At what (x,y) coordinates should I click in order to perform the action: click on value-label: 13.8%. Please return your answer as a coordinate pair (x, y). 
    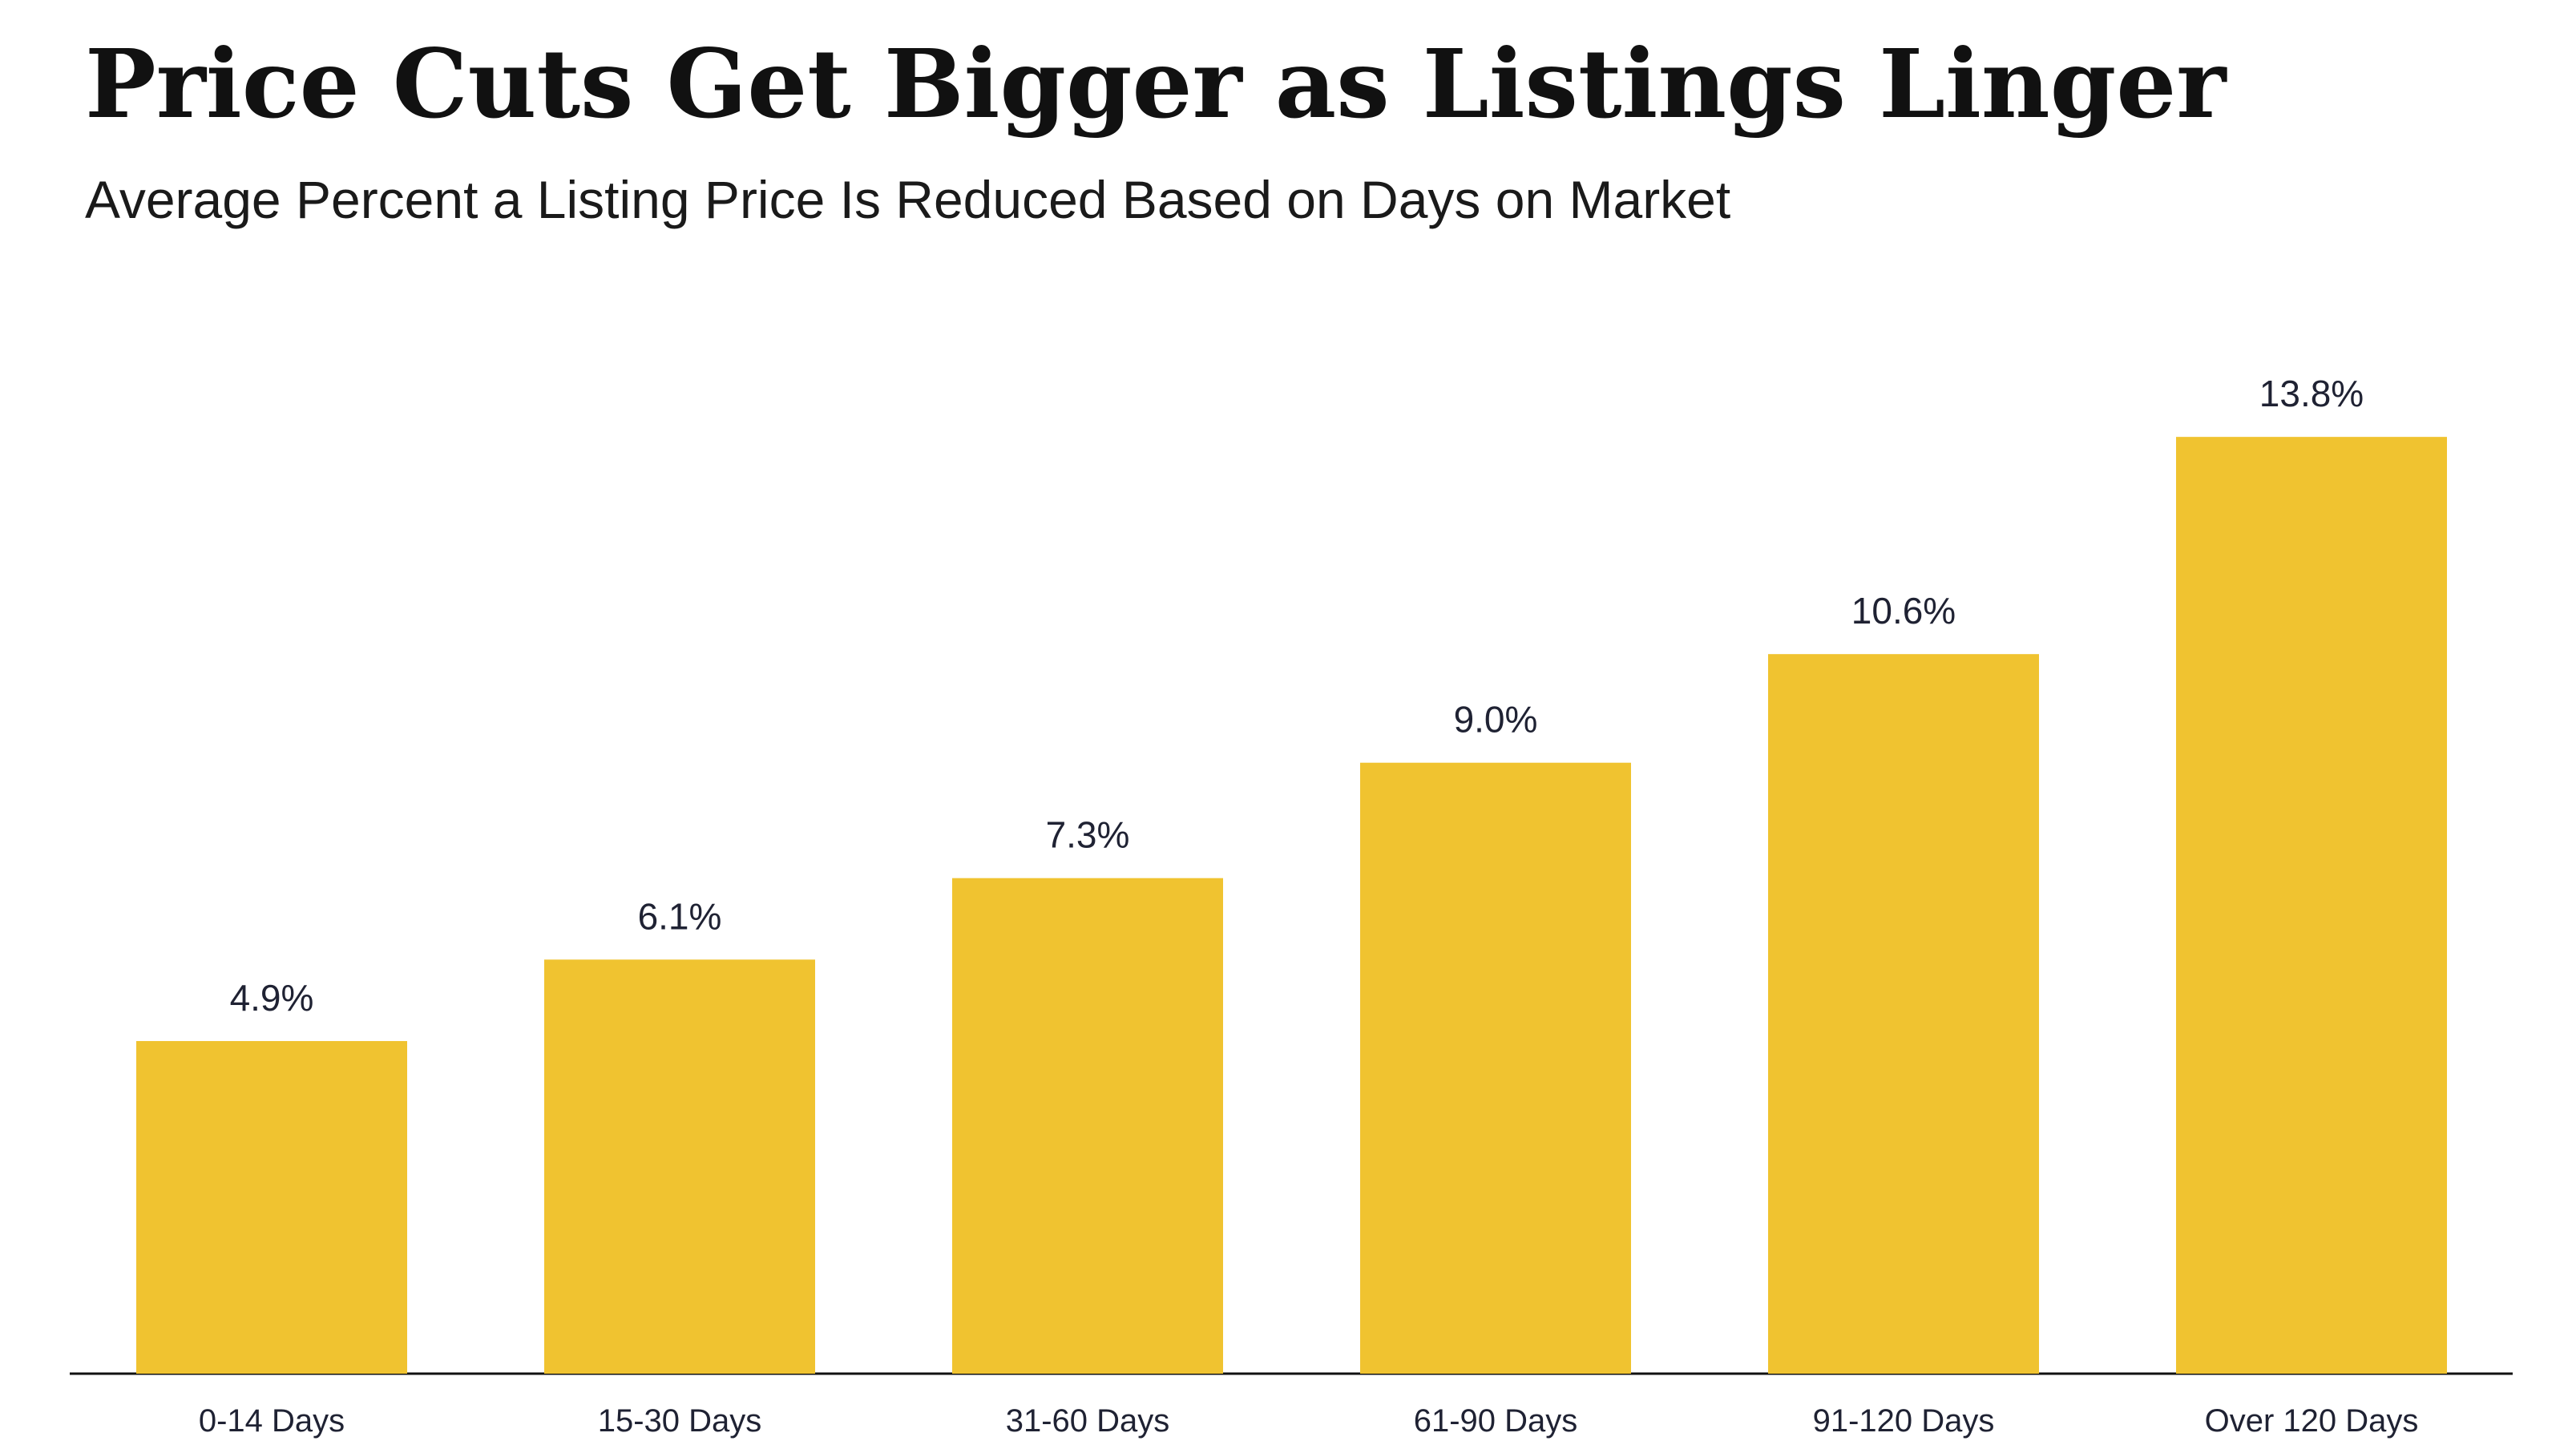
    Looking at the image, I should click on (2312, 393).